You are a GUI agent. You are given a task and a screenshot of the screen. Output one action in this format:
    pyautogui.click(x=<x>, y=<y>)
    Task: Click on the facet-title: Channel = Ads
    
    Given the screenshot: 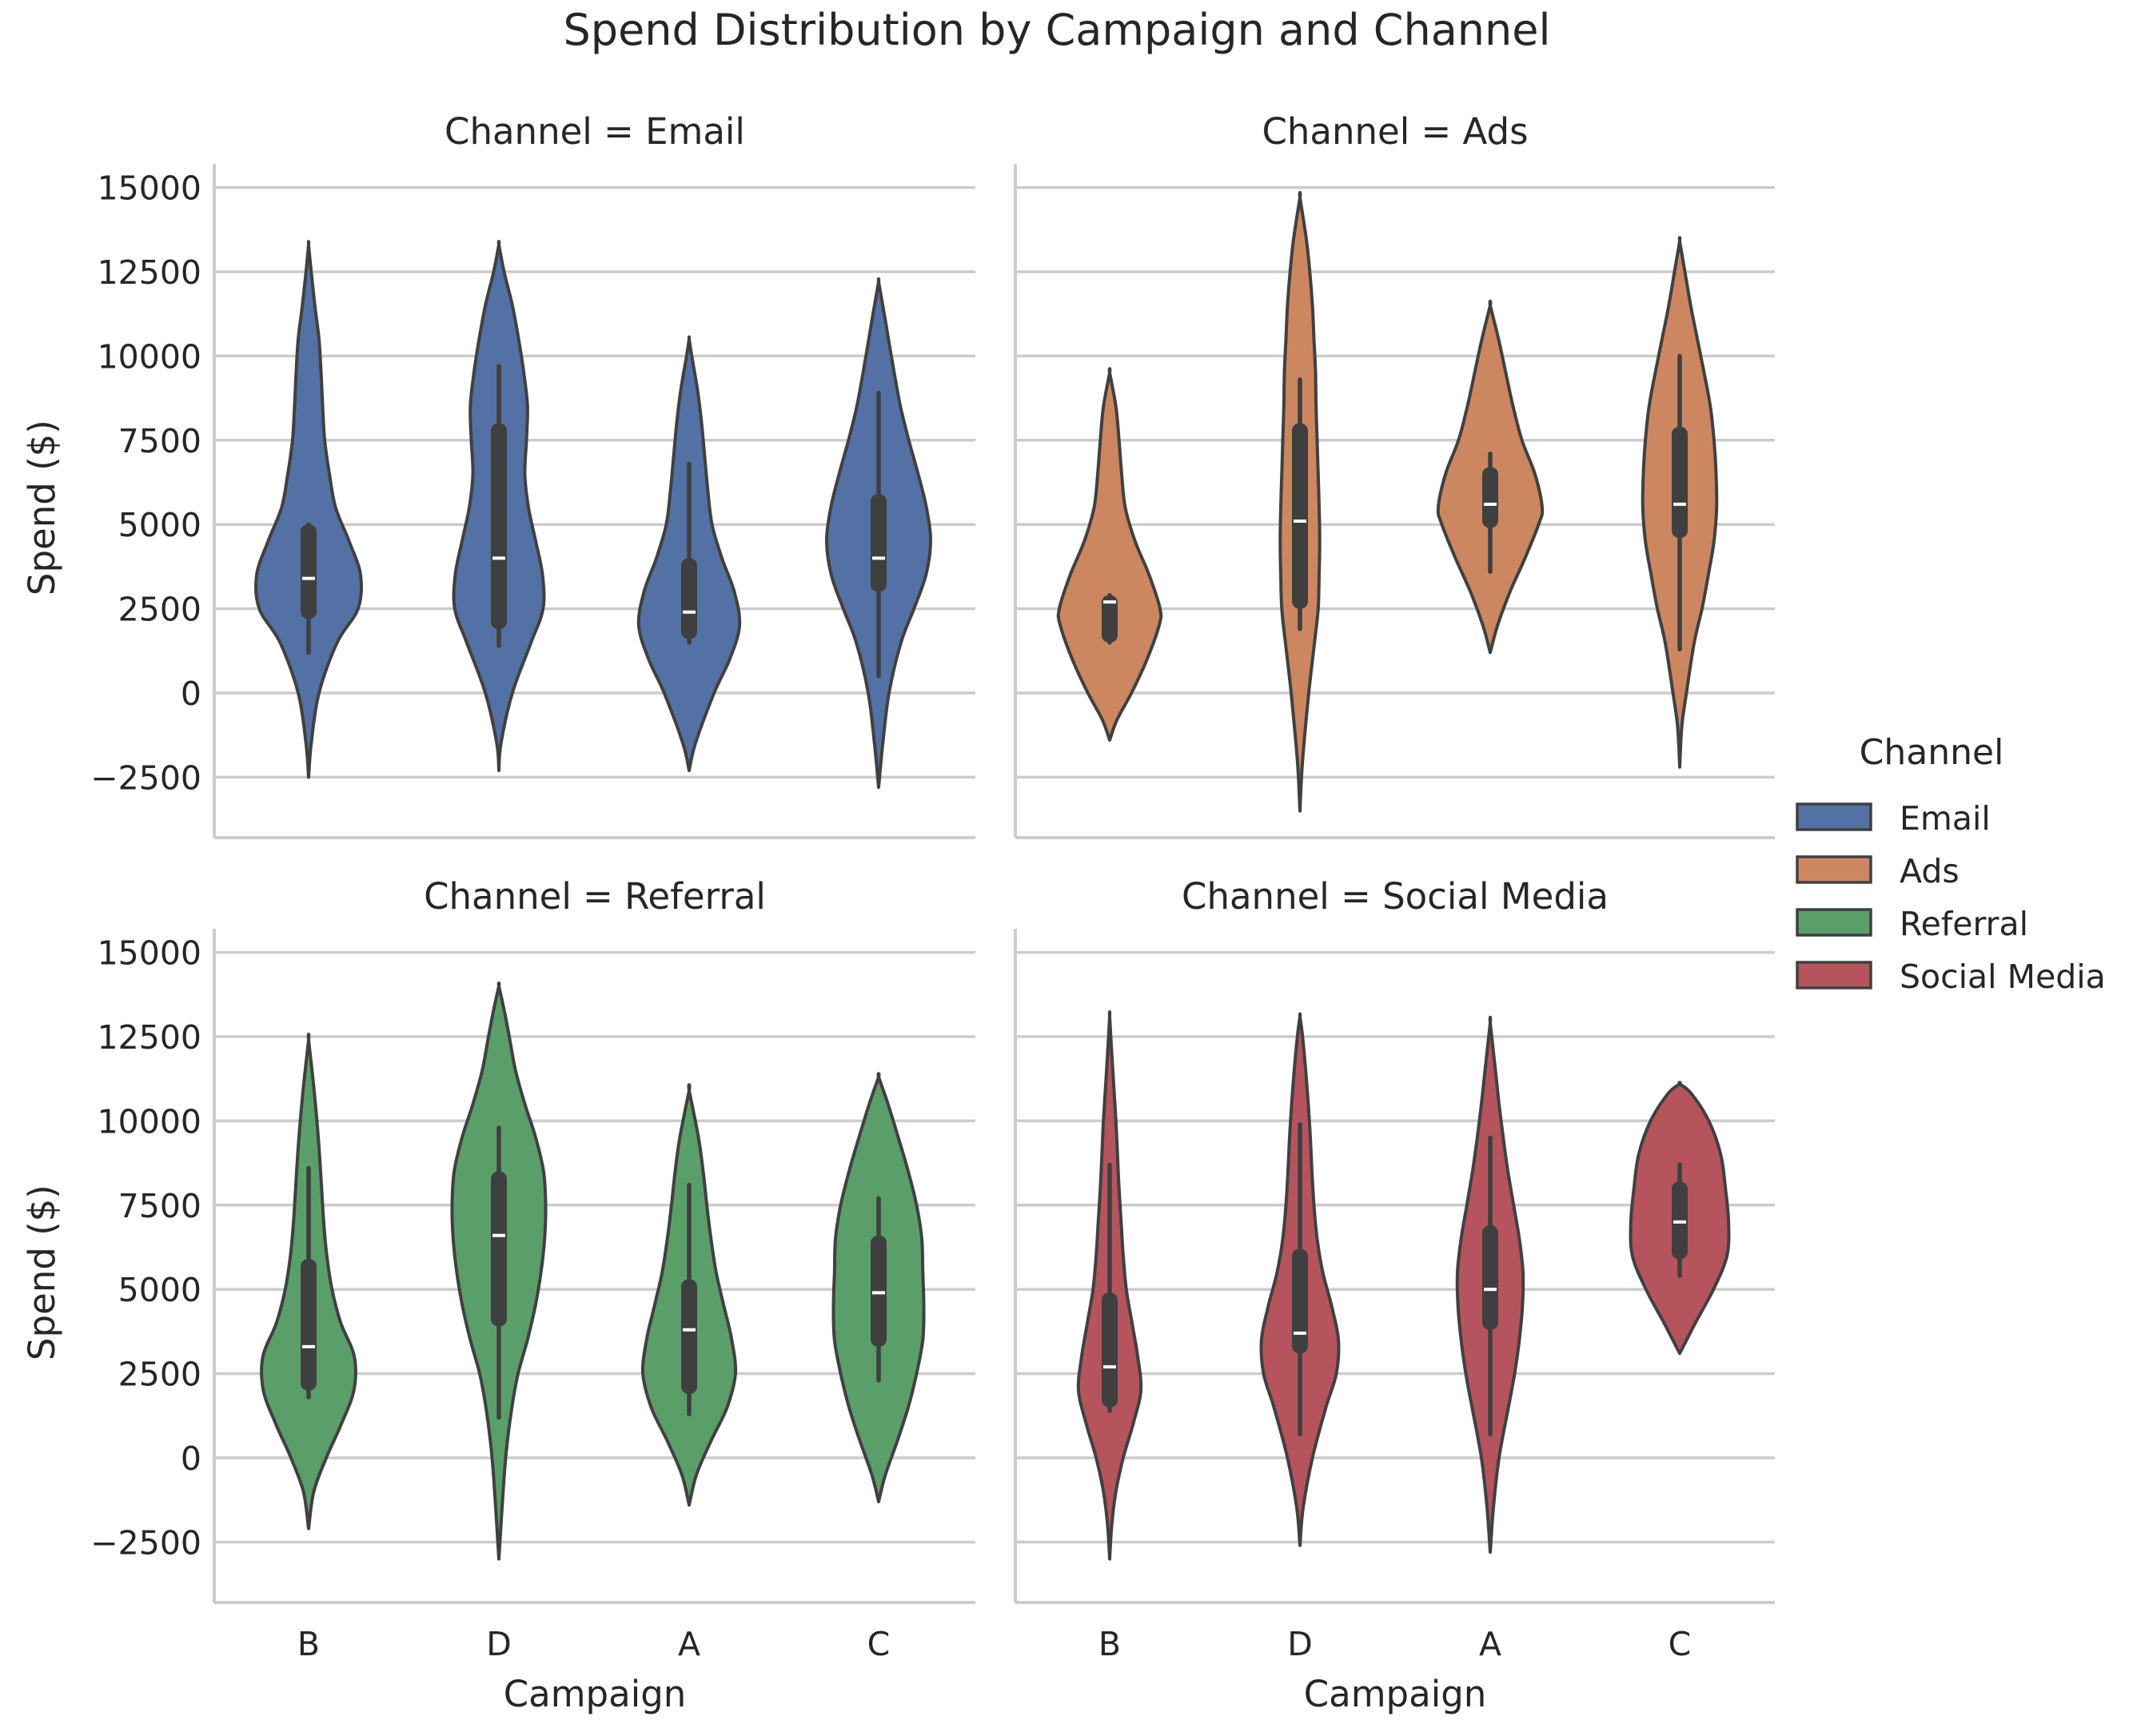 What is the action you would take?
    pyautogui.click(x=1395, y=131)
    